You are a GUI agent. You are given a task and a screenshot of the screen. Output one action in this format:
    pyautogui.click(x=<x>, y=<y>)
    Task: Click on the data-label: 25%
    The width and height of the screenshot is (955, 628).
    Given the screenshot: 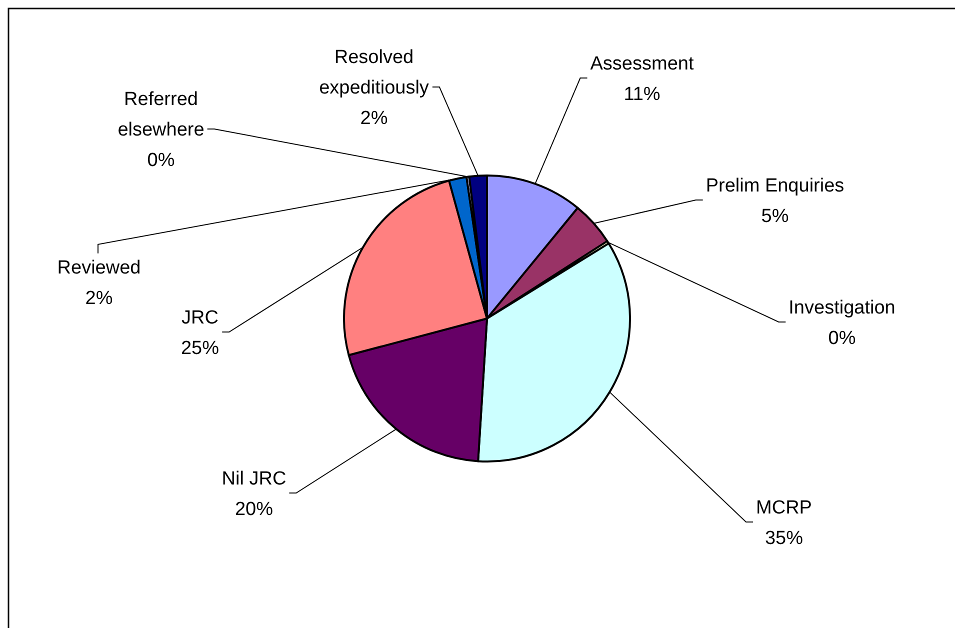 What is the action you would take?
    pyautogui.click(x=200, y=348)
    